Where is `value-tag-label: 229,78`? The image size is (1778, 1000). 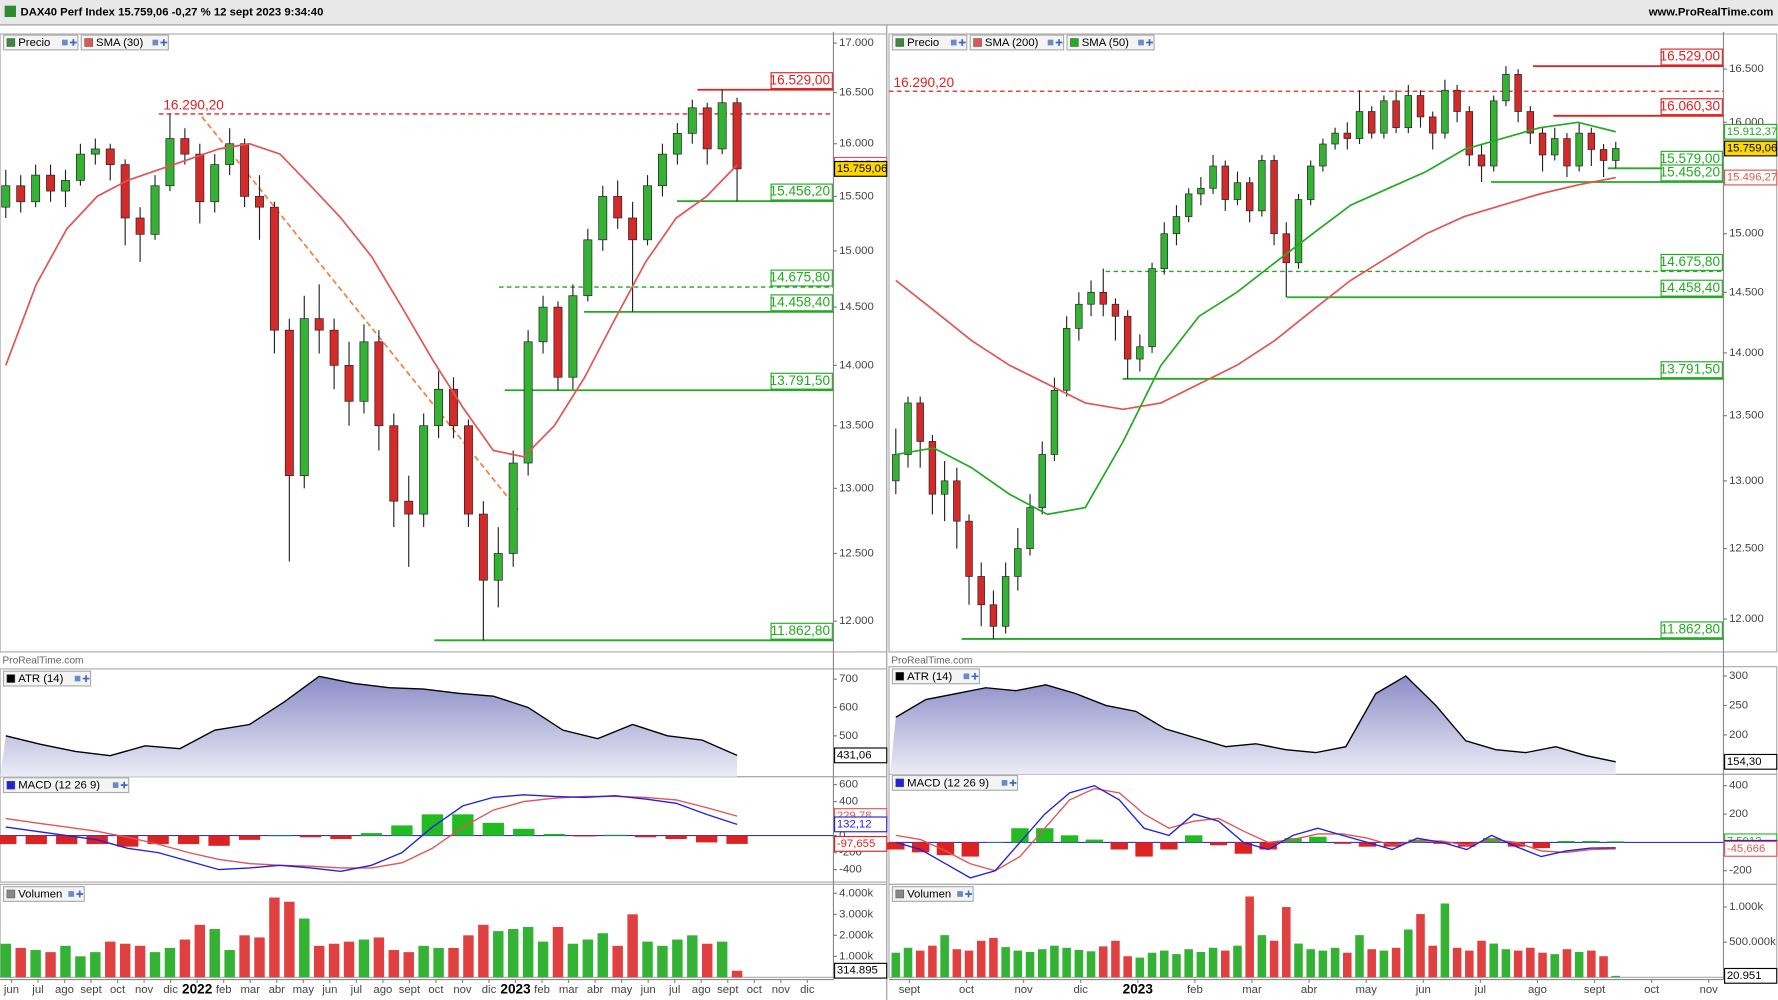 value-tag-label: 229,78 is located at coordinates (854, 816).